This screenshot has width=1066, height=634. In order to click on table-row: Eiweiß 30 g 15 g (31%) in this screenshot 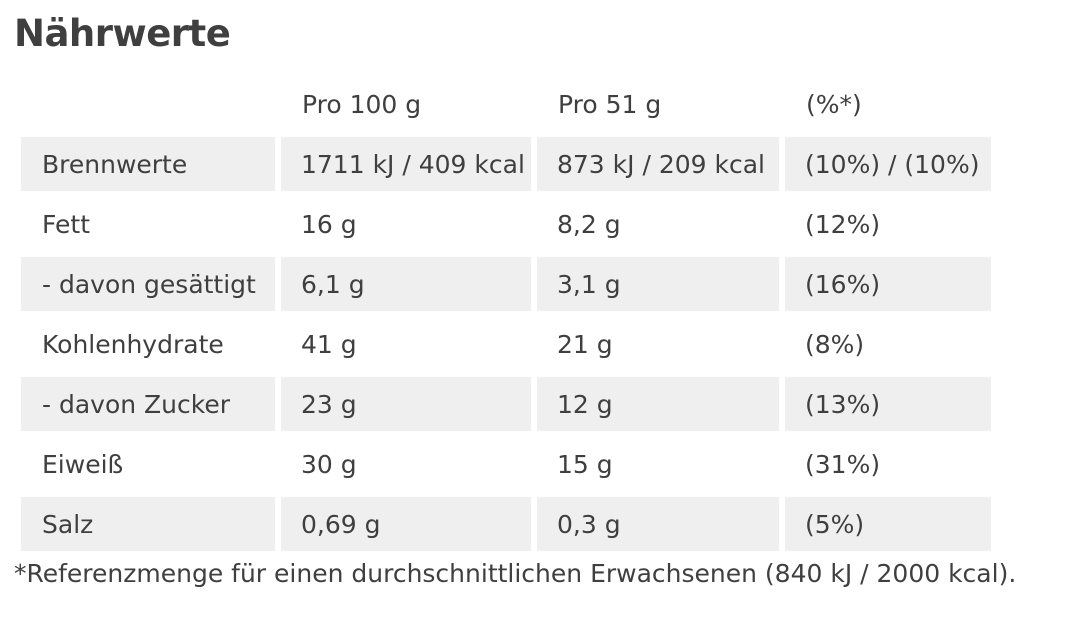, I will do `click(506, 464)`.